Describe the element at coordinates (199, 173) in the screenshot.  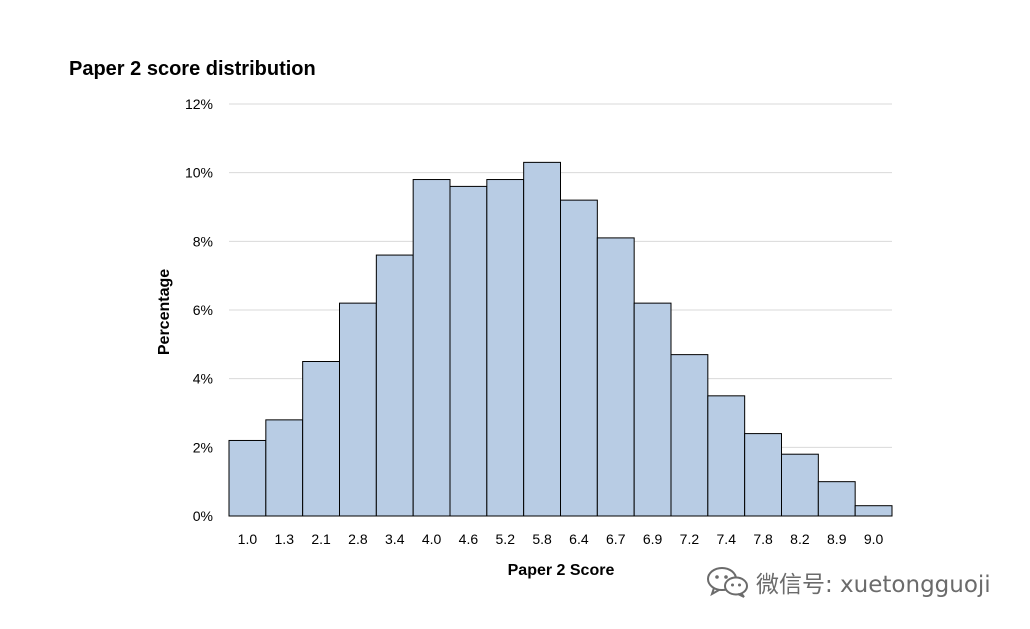
I see `y-tick-label: 10%` at that location.